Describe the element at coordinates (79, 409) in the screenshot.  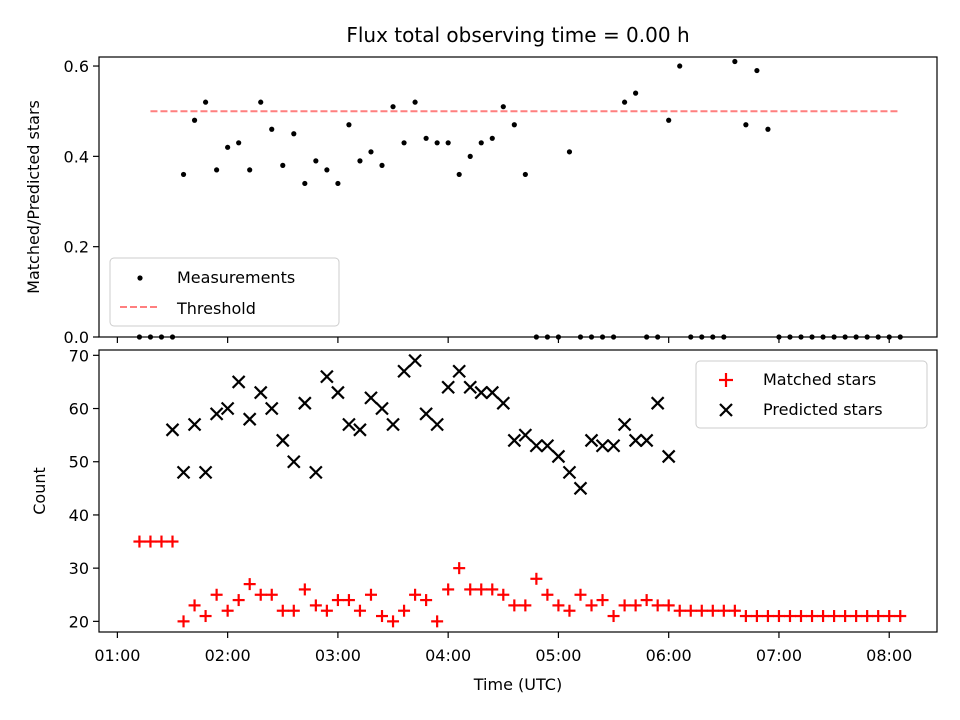
I see `bottom-y-tick-label: 60` at that location.